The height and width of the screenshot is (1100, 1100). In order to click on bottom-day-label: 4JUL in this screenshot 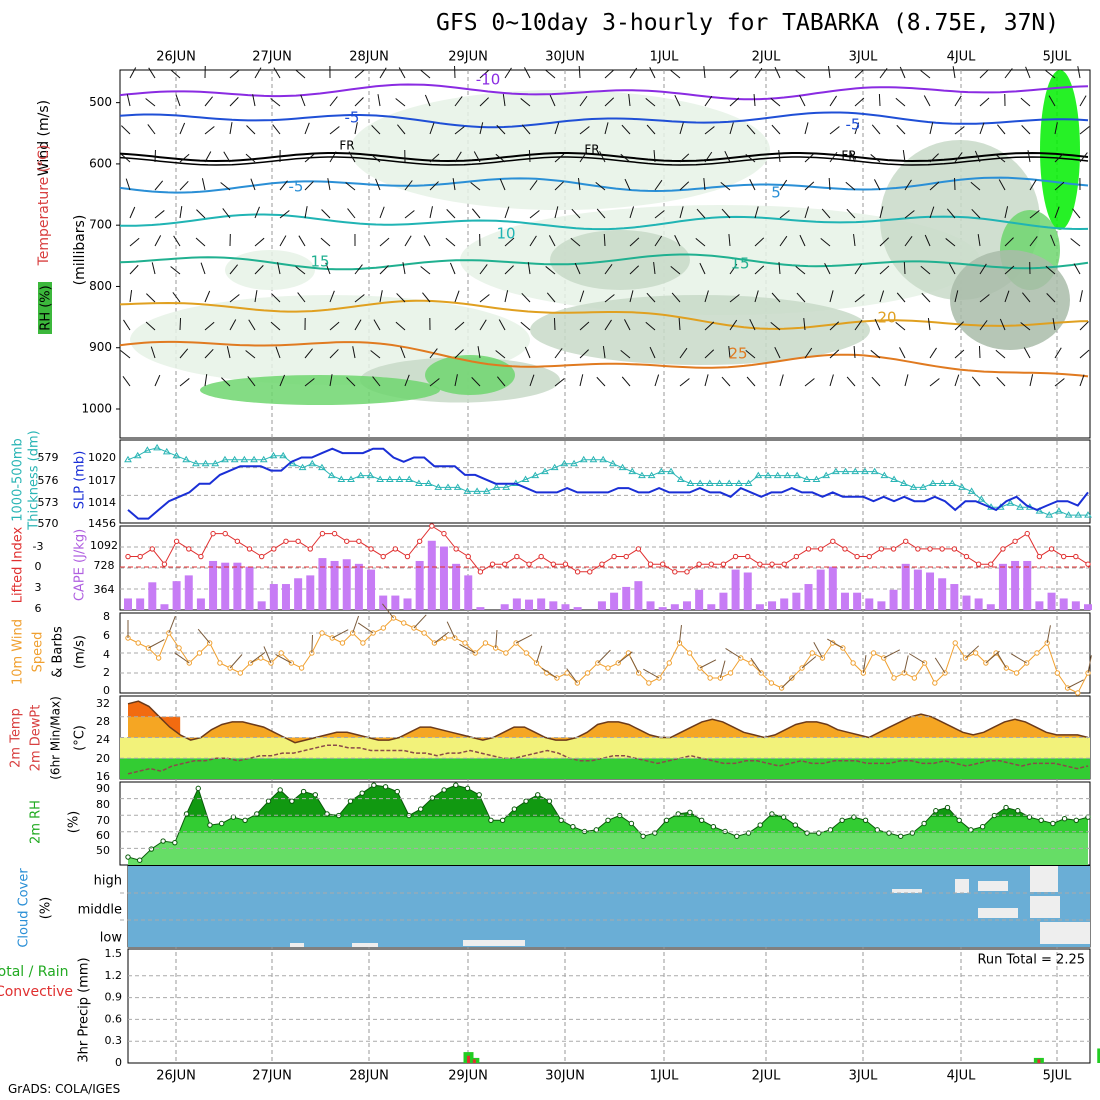, I will do `click(962, 1076)`.